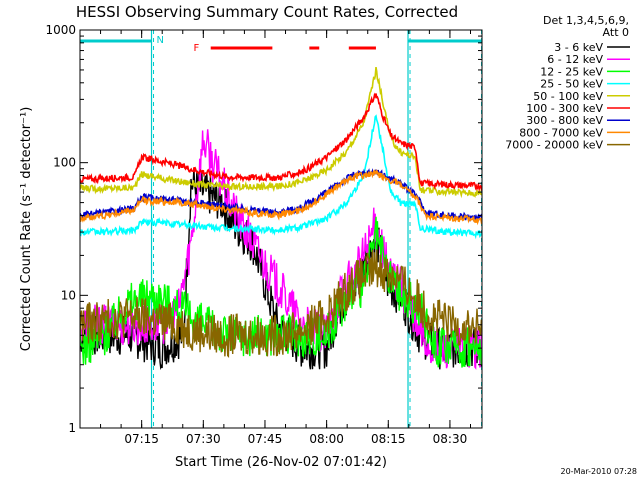 The height and width of the screenshot is (480, 640). Describe the element at coordinates (616, 32) in the screenshot. I see `legend-header-line-2: Att 0` at that location.